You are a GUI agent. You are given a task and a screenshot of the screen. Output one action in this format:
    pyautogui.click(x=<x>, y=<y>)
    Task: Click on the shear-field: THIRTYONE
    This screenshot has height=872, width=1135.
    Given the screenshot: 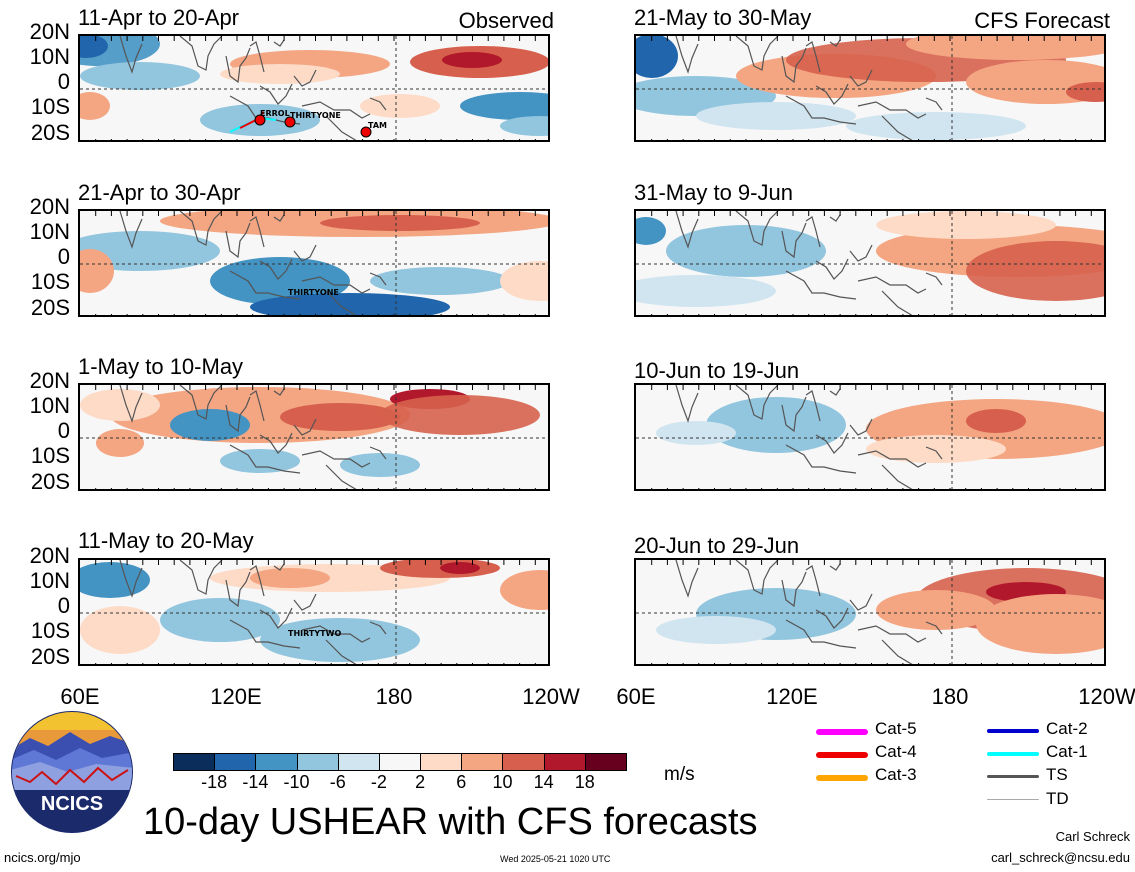 What is the action you would take?
    pyautogui.click(x=314, y=263)
    